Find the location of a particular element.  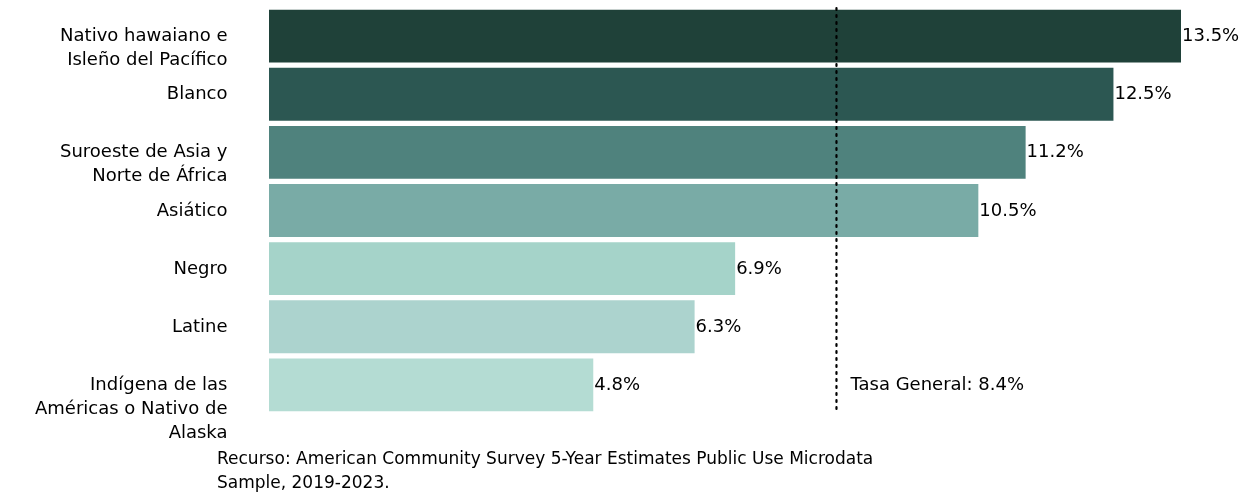

data-label: 6.9% is located at coordinates (759, 267).